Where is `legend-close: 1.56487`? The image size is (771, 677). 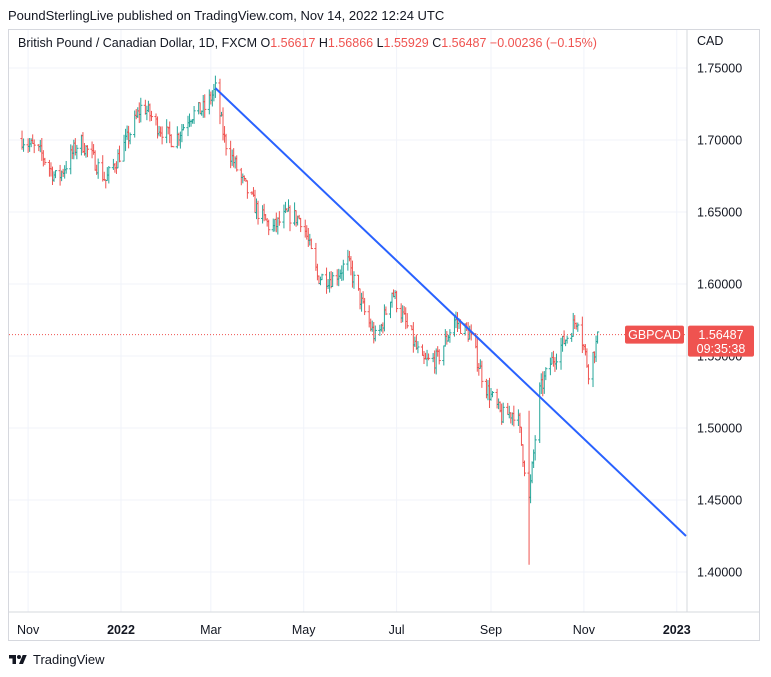
legend-close: 1.56487 is located at coordinates (464, 43).